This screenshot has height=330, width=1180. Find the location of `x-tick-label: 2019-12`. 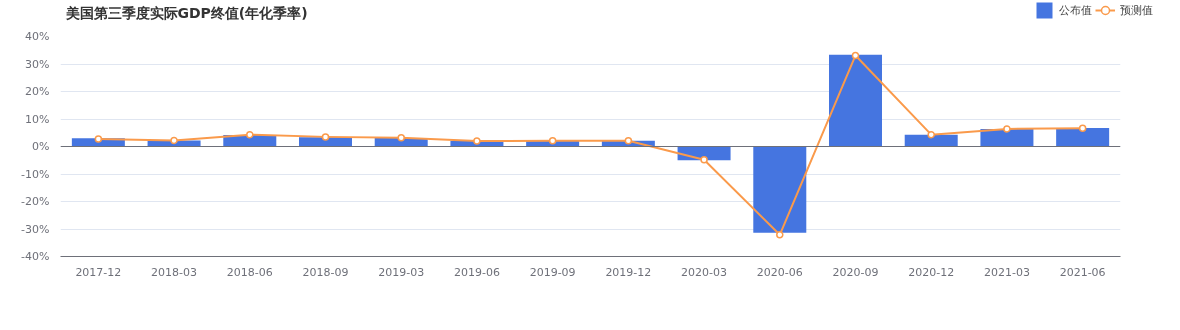

x-tick-label: 2019-12 is located at coordinates (628, 272).